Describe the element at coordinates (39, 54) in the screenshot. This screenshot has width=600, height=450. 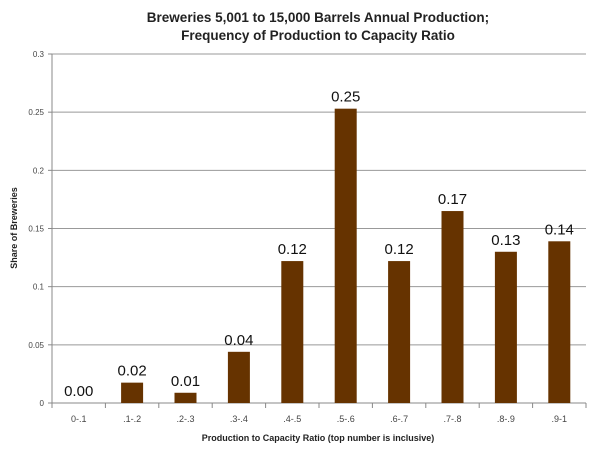
I see `y-tick-label: 0.3` at that location.